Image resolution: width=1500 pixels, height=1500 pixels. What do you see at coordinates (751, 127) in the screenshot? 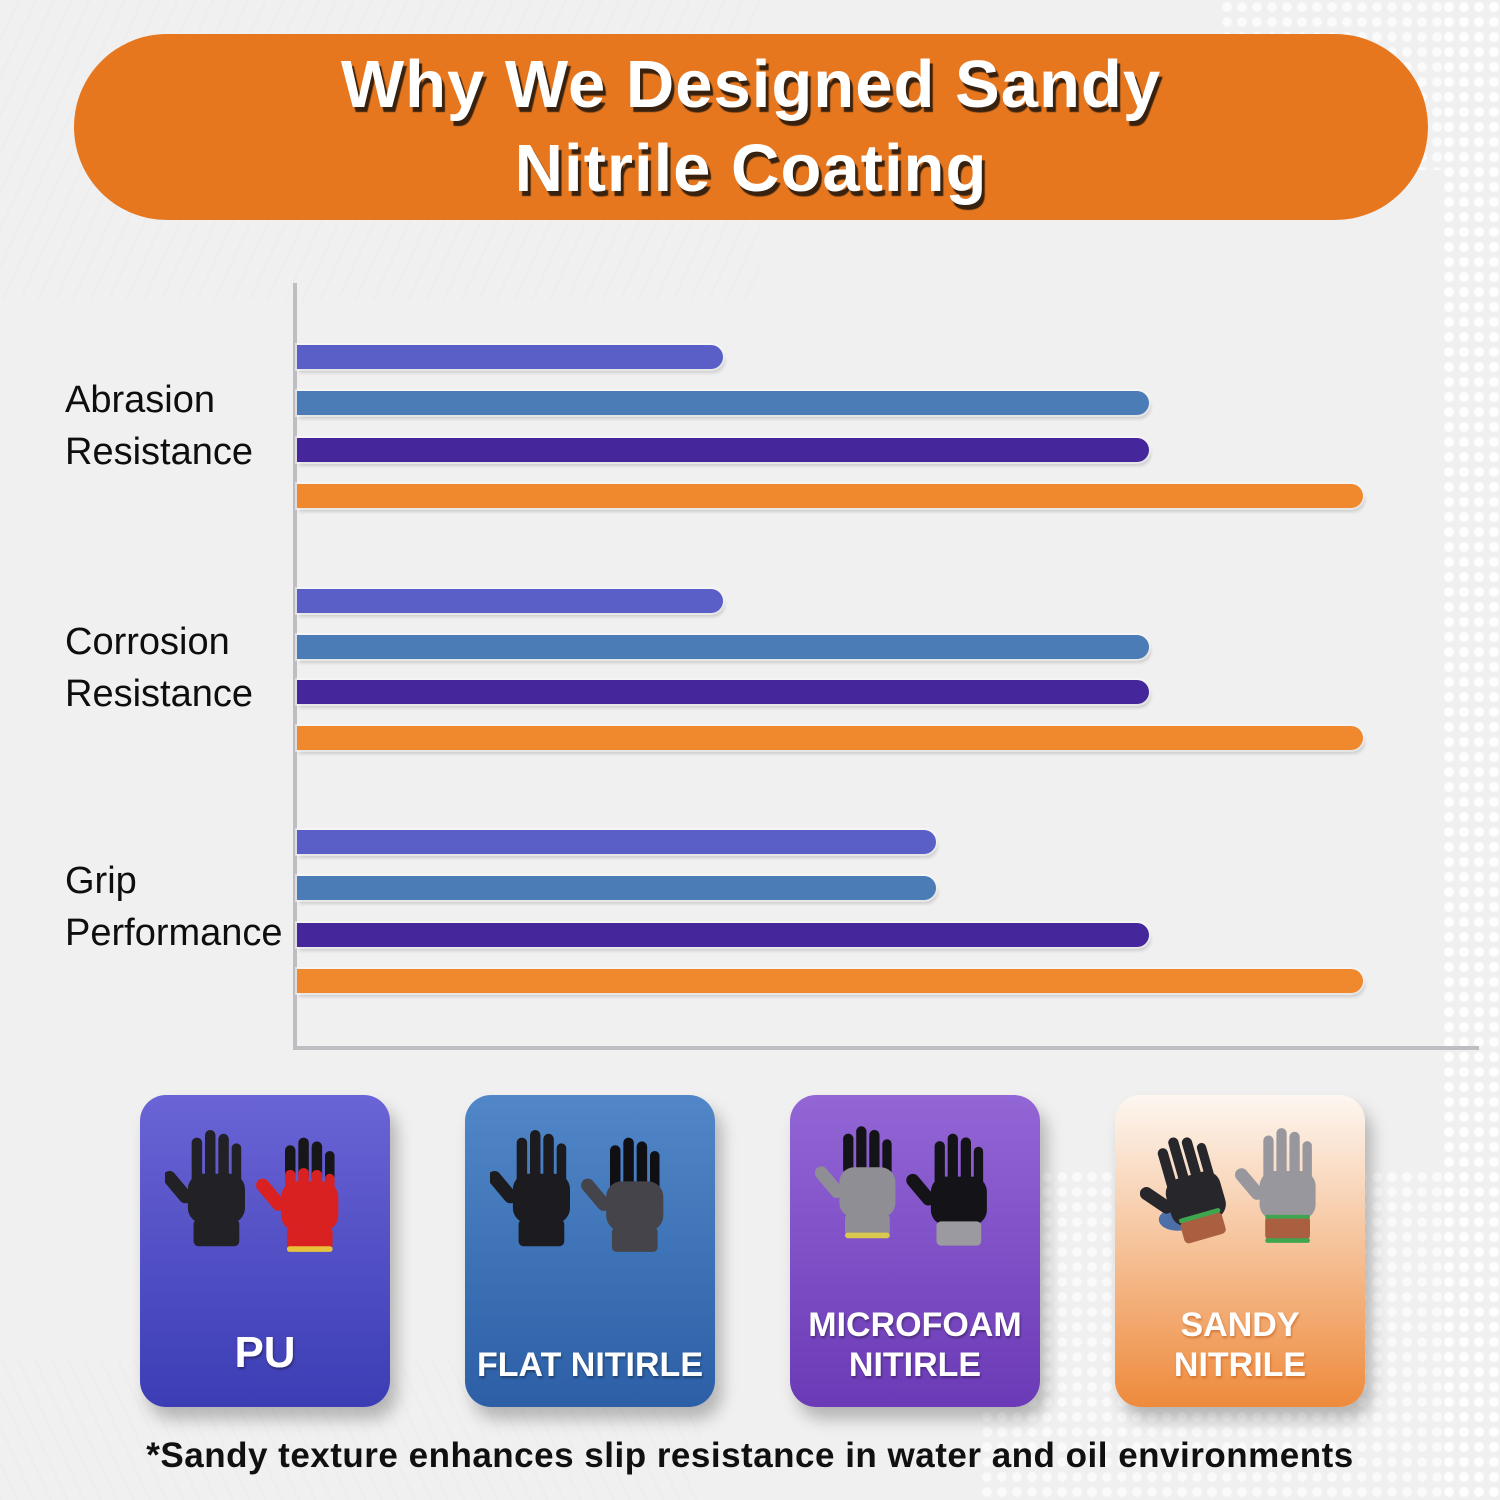
I see `title-banner: Why We Designed Sandy Nitrile Coating` at bounding box center [751, 127].